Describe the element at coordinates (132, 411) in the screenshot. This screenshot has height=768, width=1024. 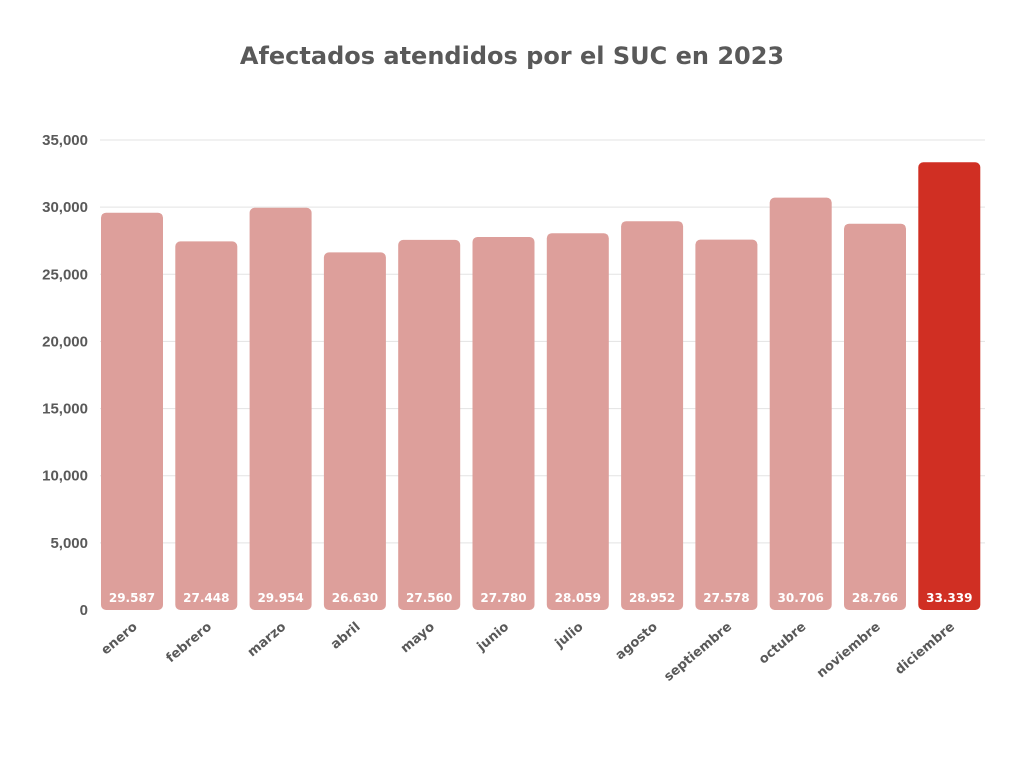
I see `bar-enero` at that location.